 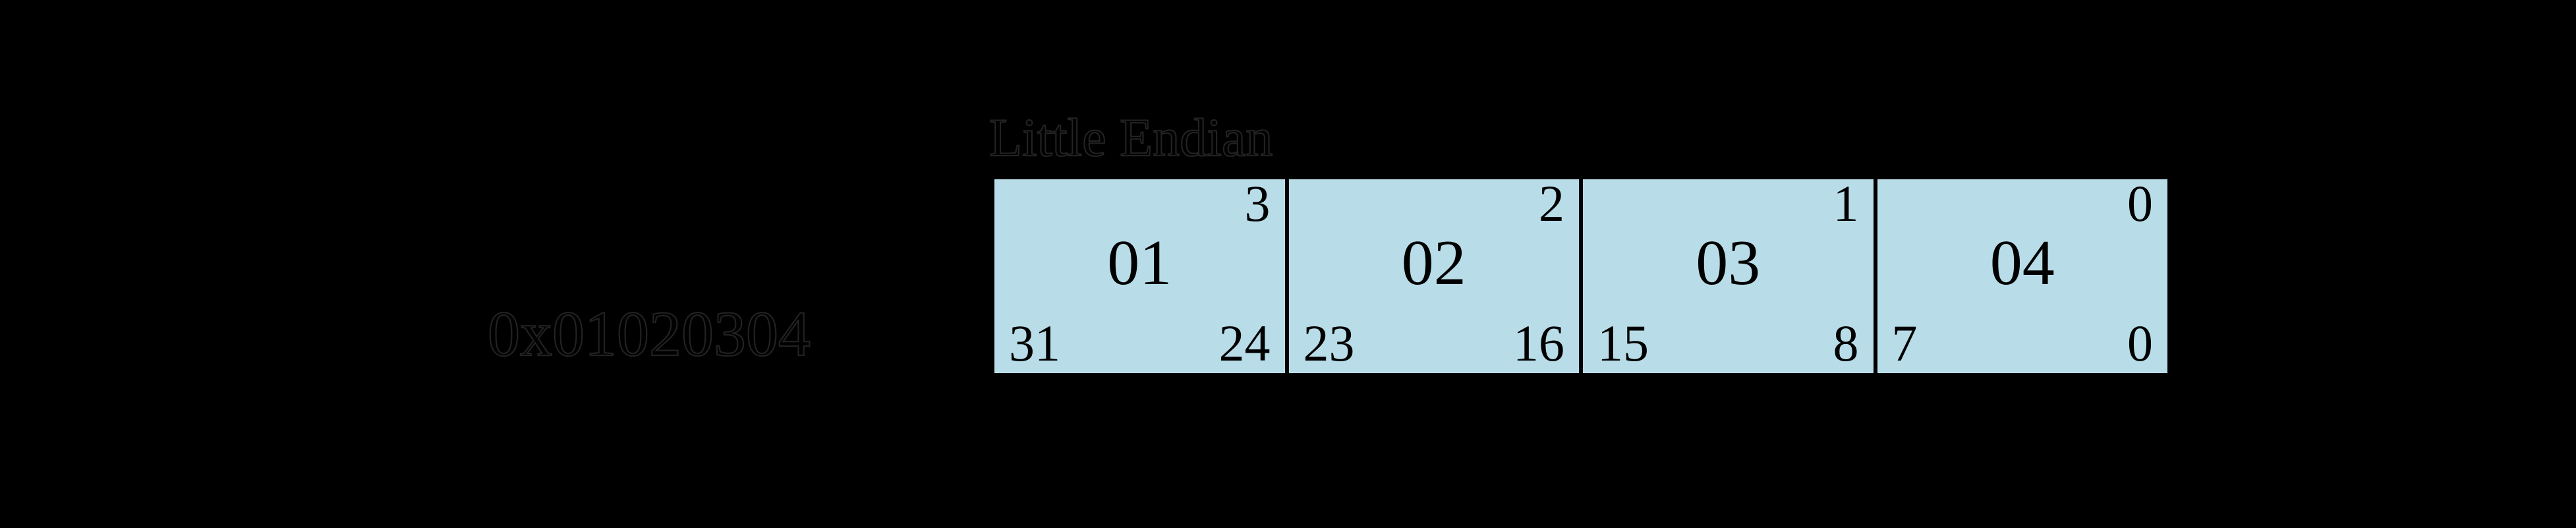 What do you see at coordinates (2140, 203) in the screenshot?
I see `byte-index-label: 0` at bounding box center [2140, 203].